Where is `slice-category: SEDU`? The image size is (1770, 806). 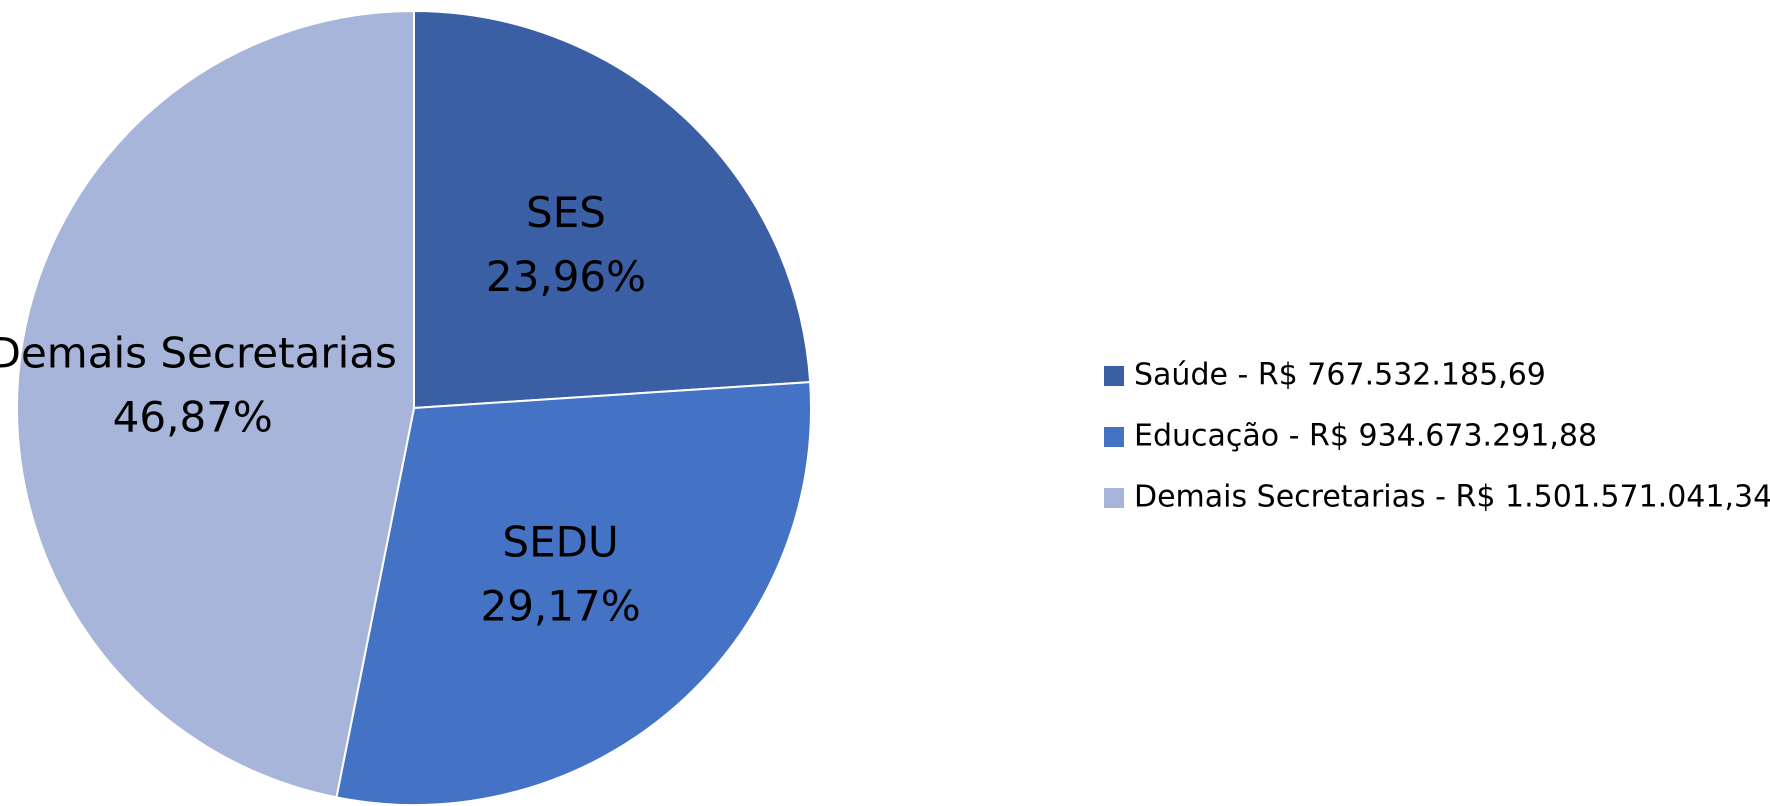 slice-category: SEDU is located at coordinates (560, 542).